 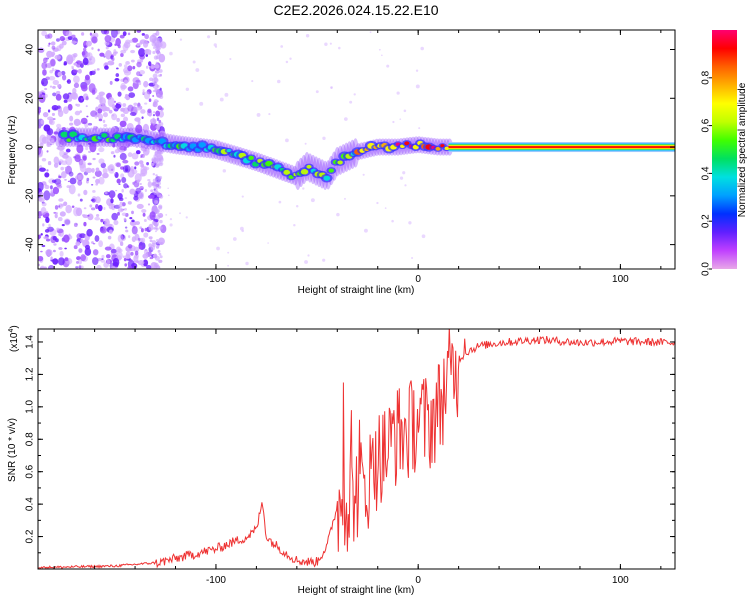 What do you see at coordinates (407, 143) in the screenshot?
I see `ridge-blob` at bounding box center [407, 143].